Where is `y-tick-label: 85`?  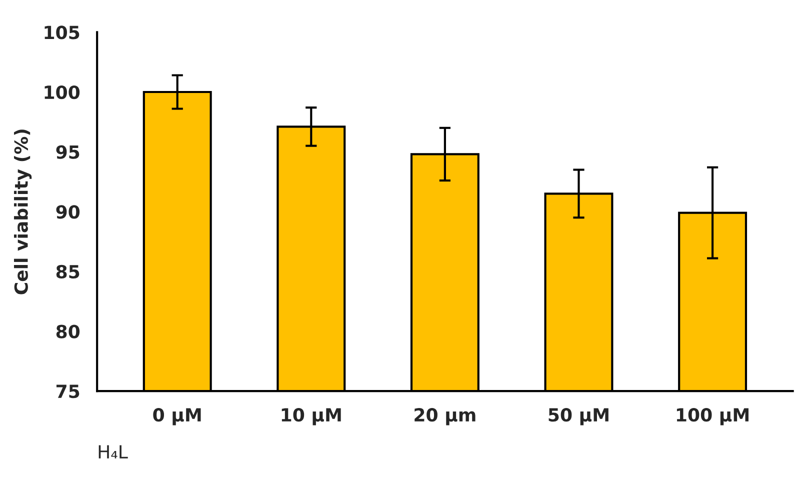 y-tick-label: 85 is located at coordinates (68, 271).